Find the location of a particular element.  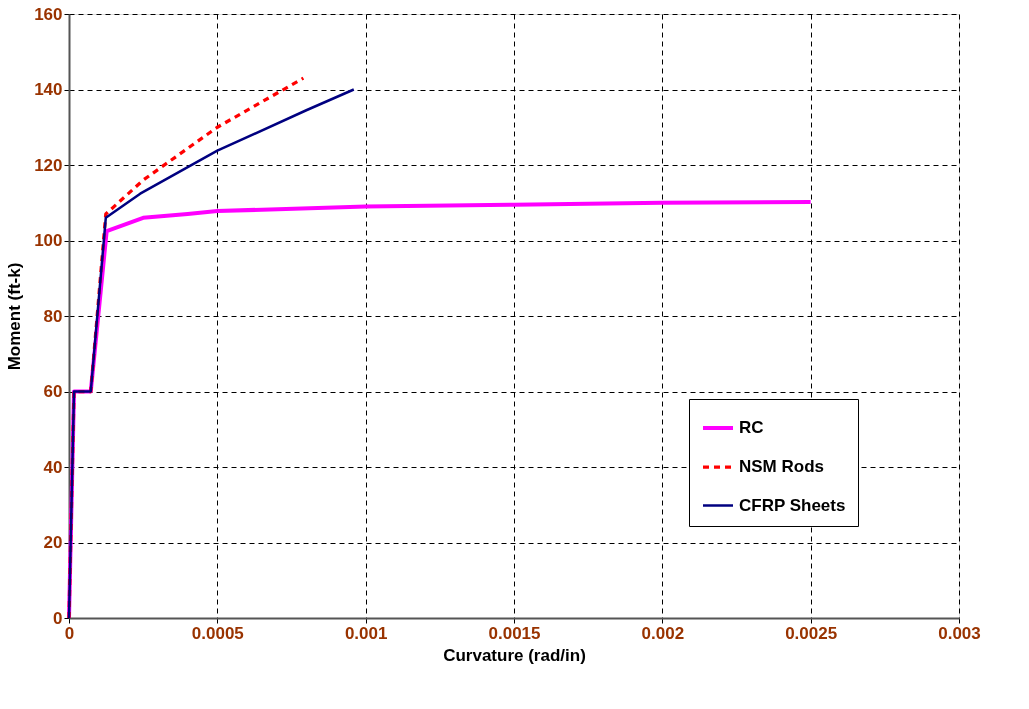

y-tick-label: 40 is located at coordinates (53, 467).